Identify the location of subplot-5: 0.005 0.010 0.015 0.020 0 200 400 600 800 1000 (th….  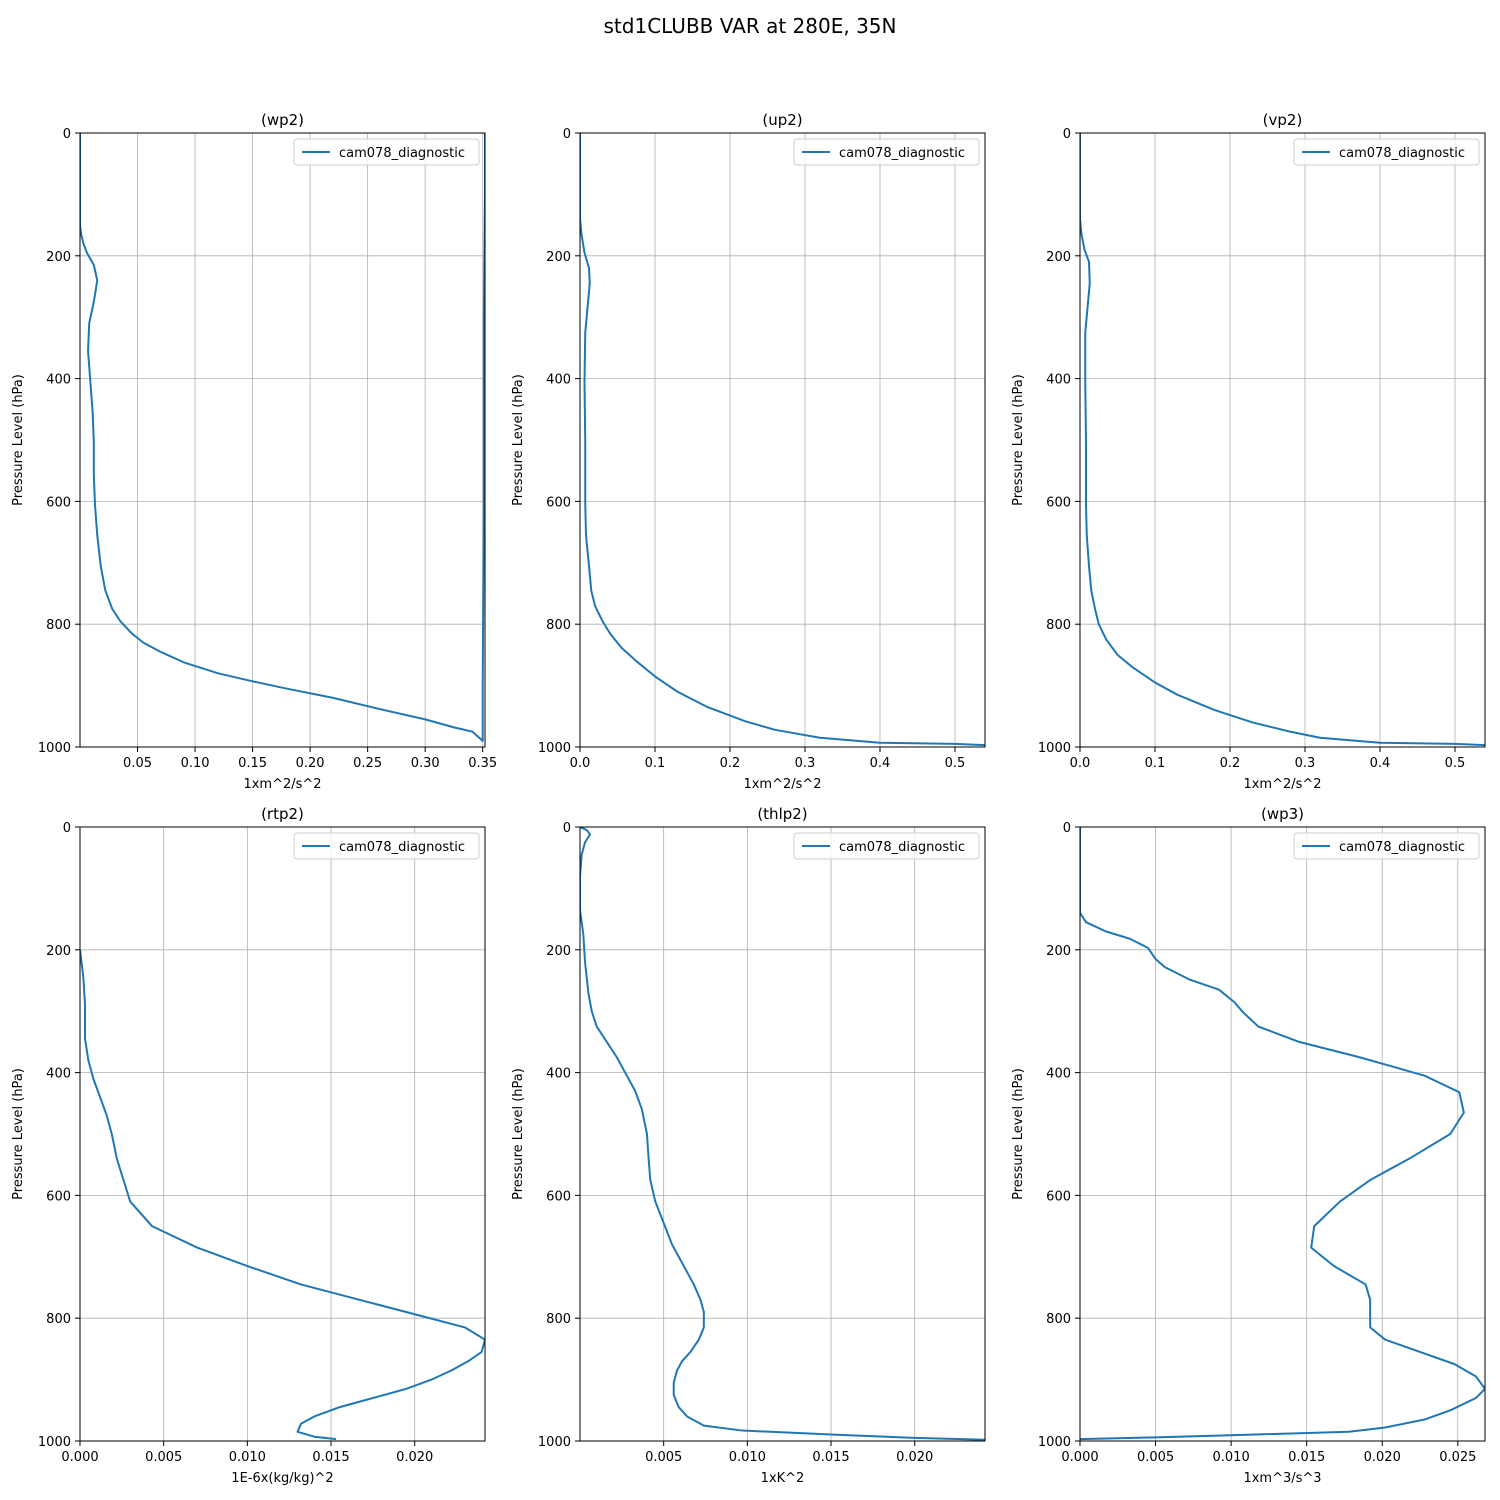
(748, 1145).